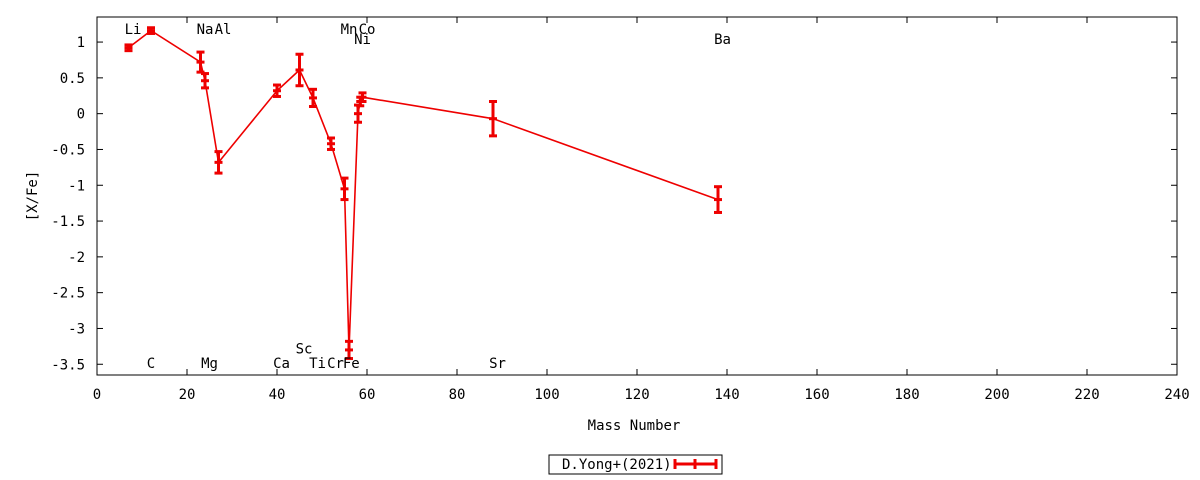  I want to click on x-tick-label: 100, so click(546, 395).